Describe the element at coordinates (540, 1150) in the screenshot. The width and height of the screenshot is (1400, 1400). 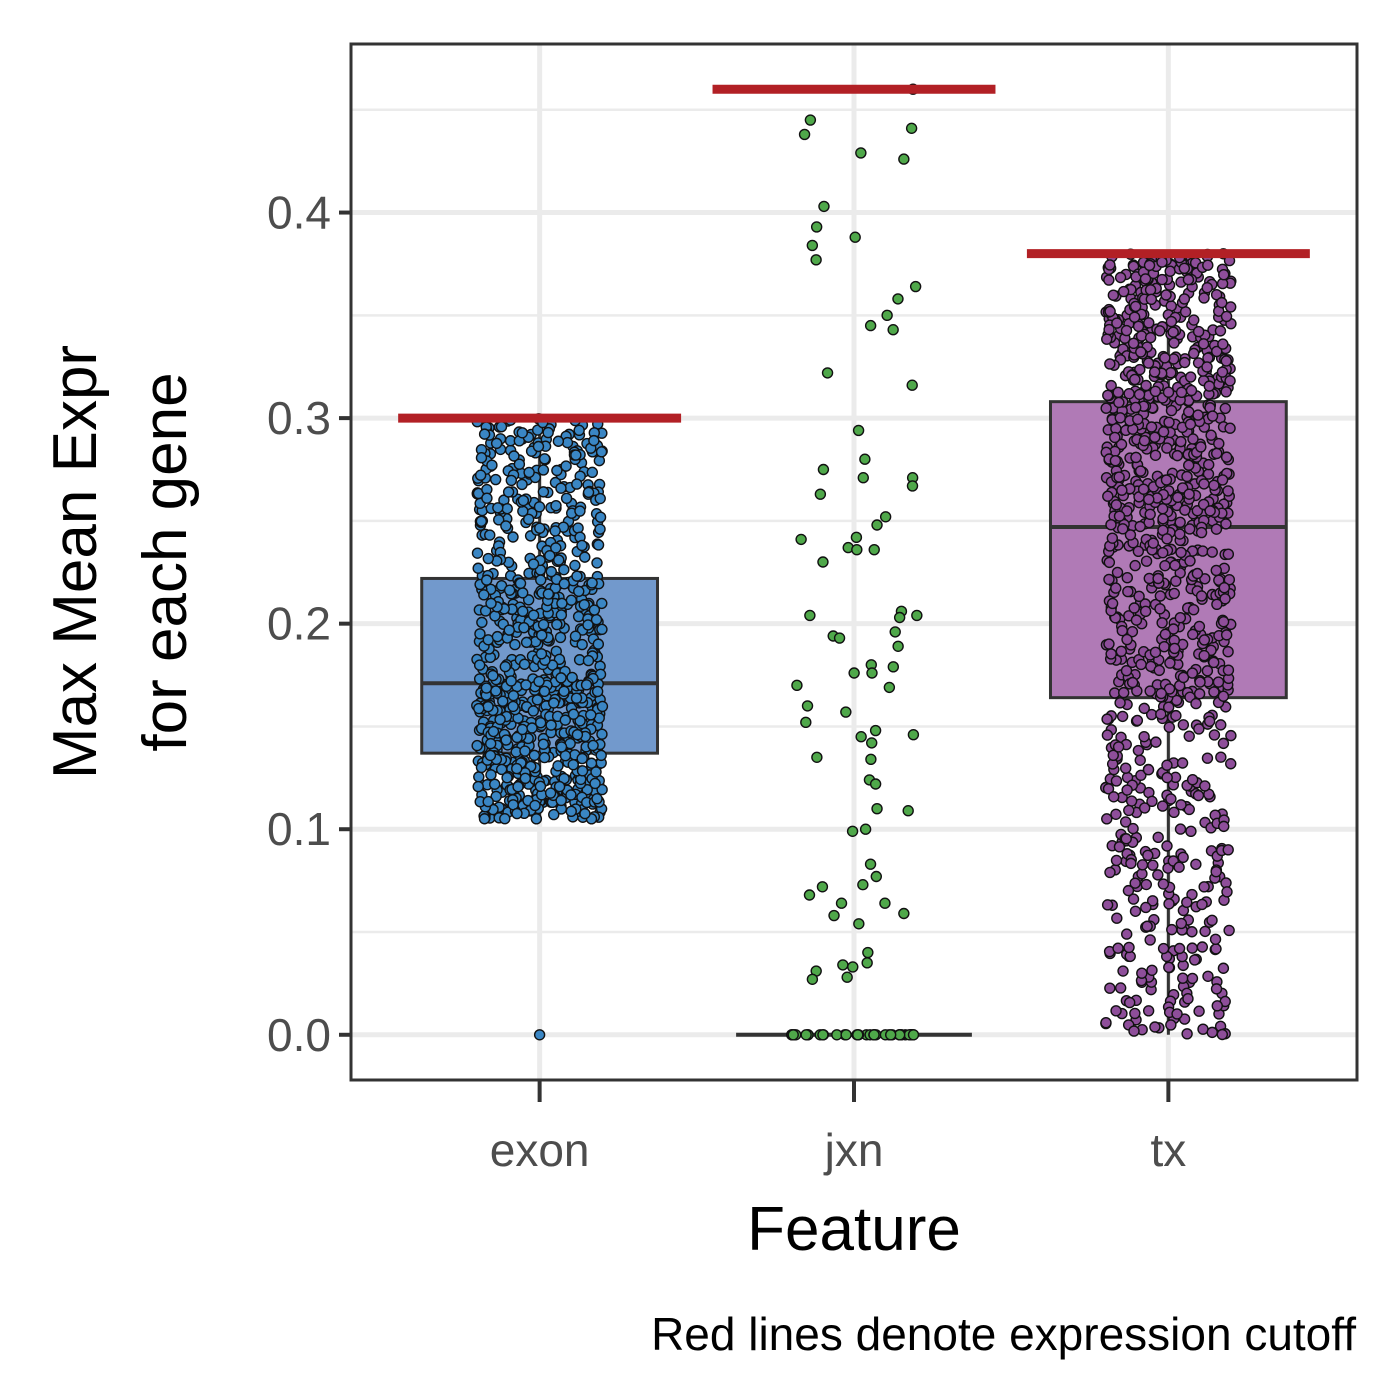
I see `x-tick-label-exon: exon` at that location.